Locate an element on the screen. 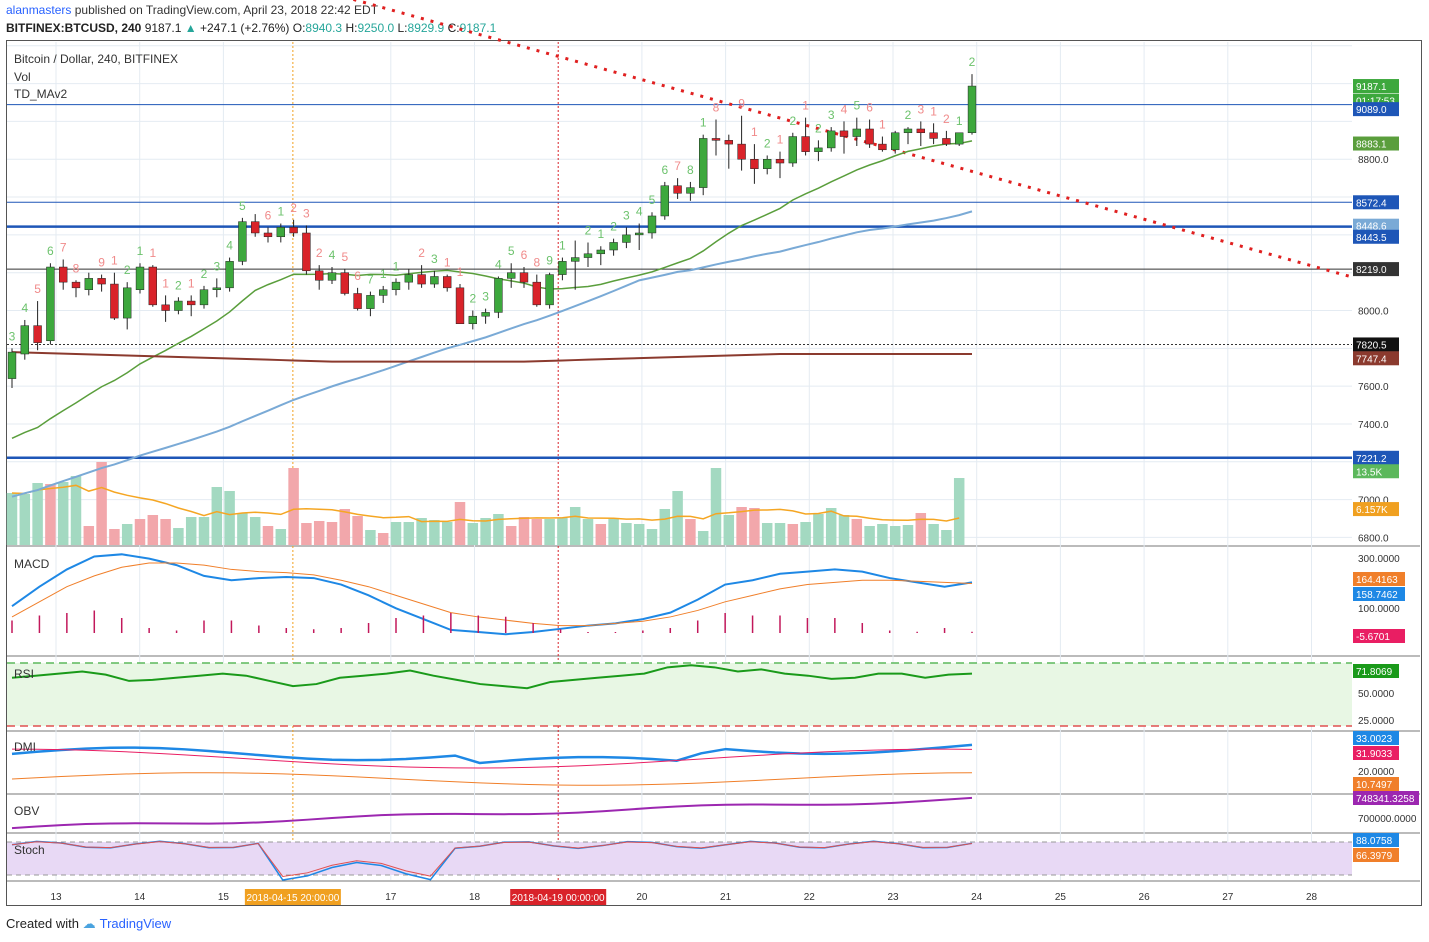 This screenshot has width=1429, height=942. td-count-label: 7 is located at coordinates (677, 166).